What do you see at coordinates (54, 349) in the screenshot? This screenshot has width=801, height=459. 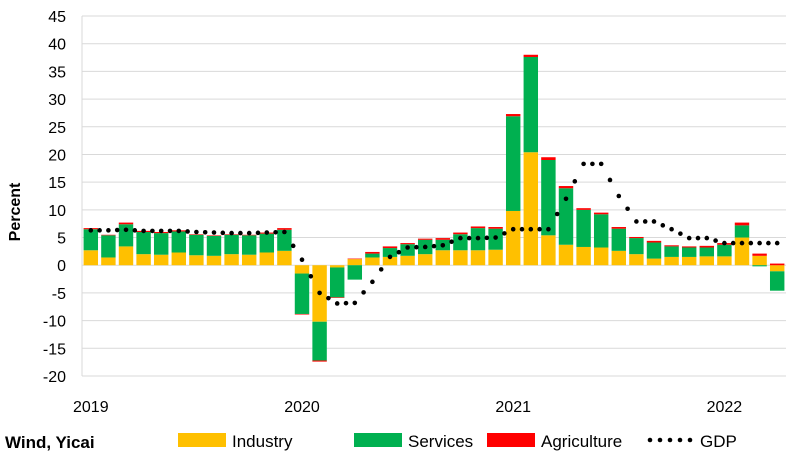 I see `y-tick-label: -15` at bounding box center [54, 349].